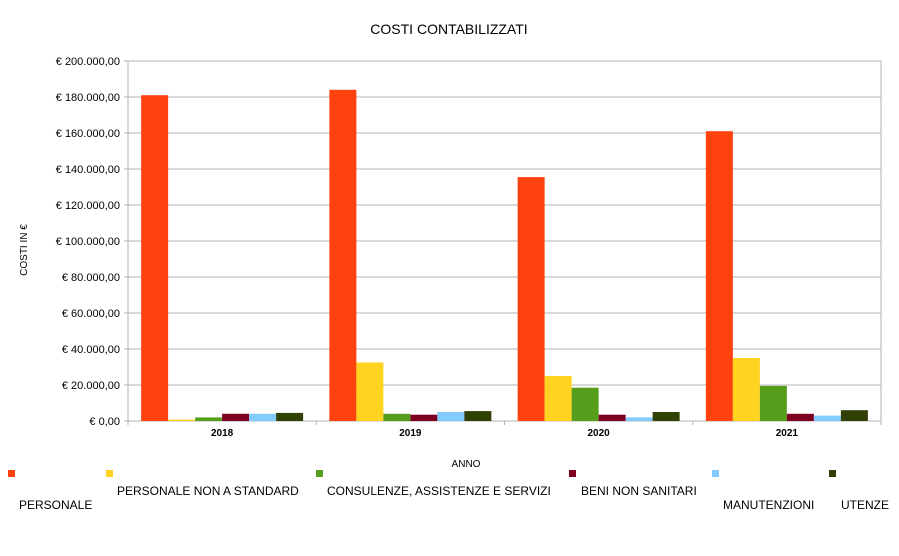  What do you see at coordinates (478, 416) in the screenshot?
I see `bar-utenze-2019` at bounding box center [478, 416].